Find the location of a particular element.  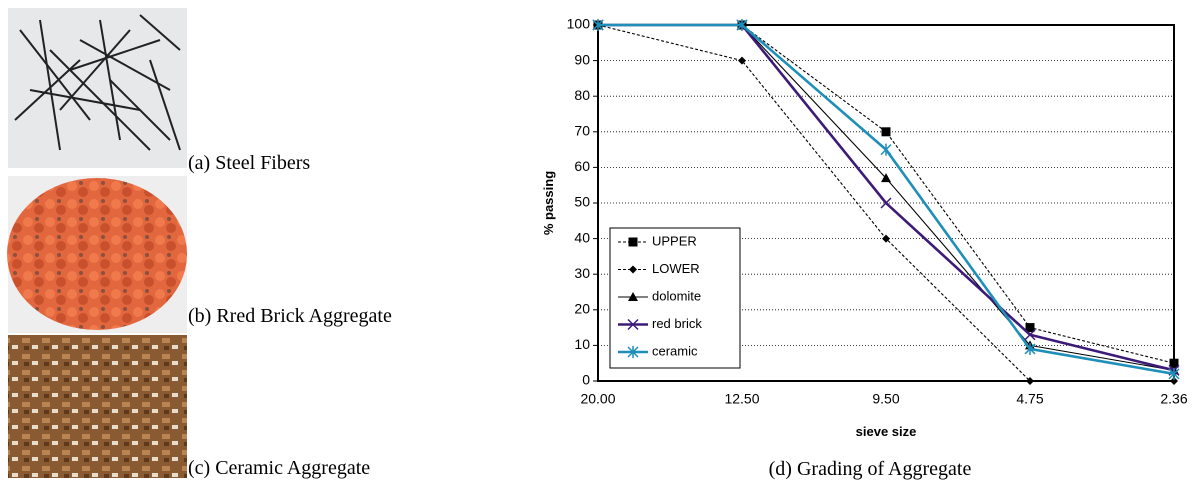

y-tick-label: 20 is located at coordinates (582, 309).